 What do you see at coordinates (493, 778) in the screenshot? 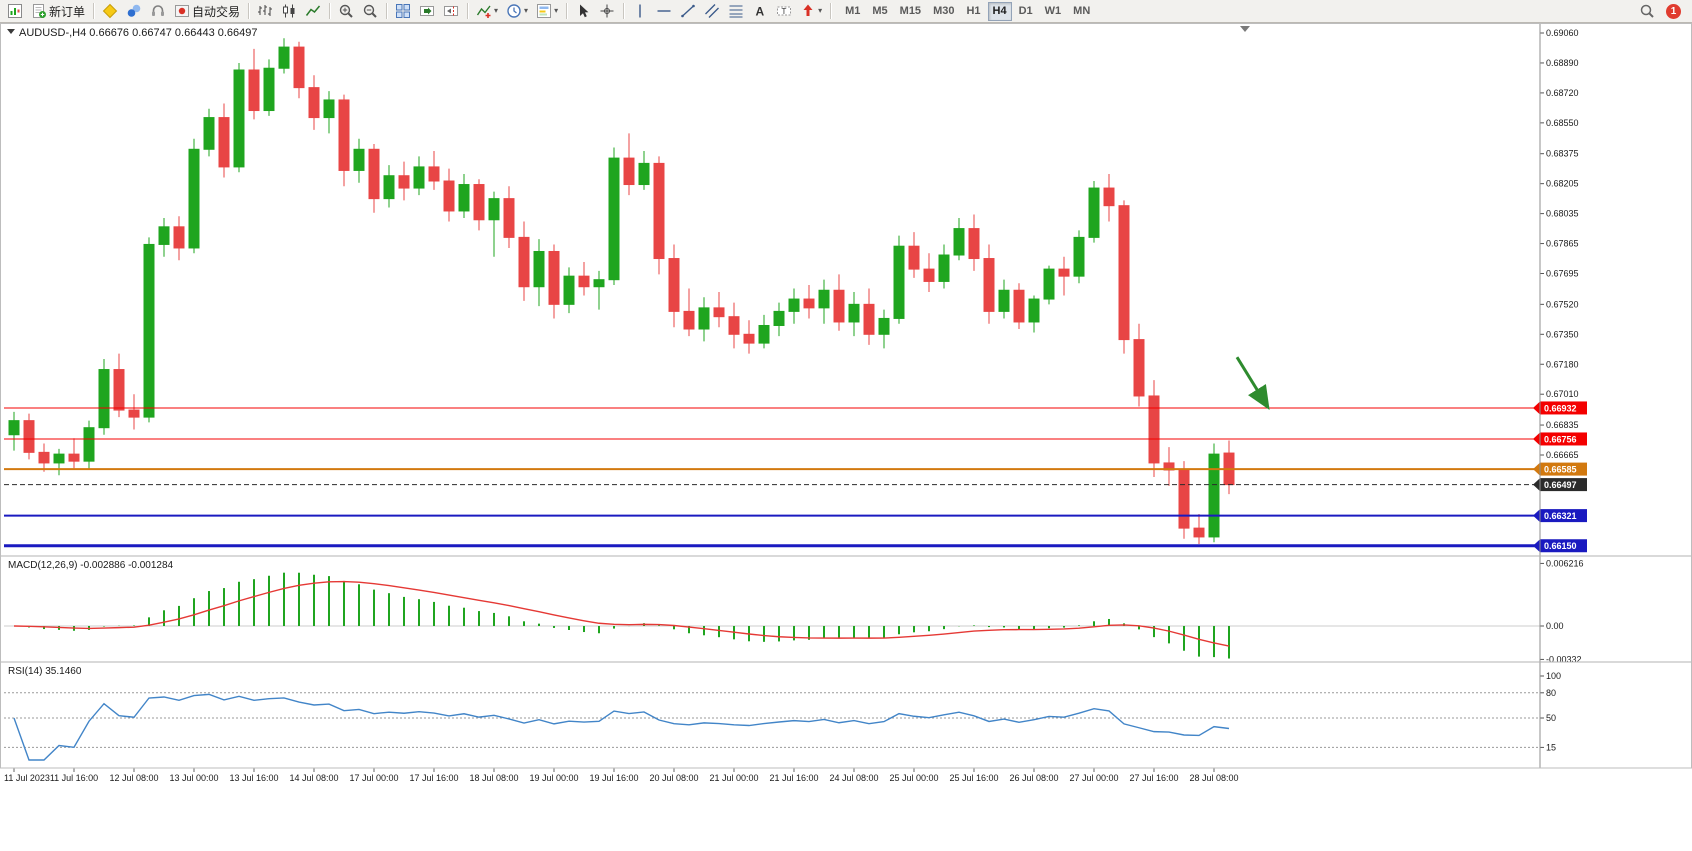
I see `time-axis-label: 18 Jul 08:00` at bounding box center [493, 778].